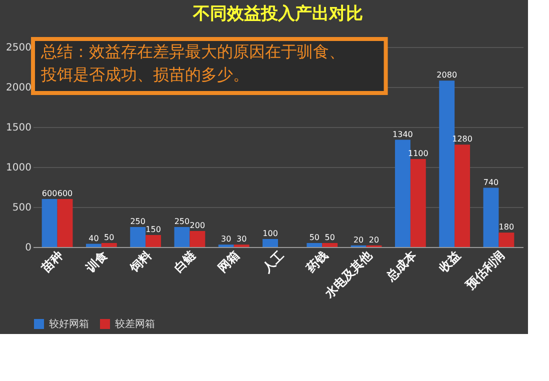  Describe the element at coordinates (96, 262) in the screenshot. I see `x-tick-label: 训食` at that location.